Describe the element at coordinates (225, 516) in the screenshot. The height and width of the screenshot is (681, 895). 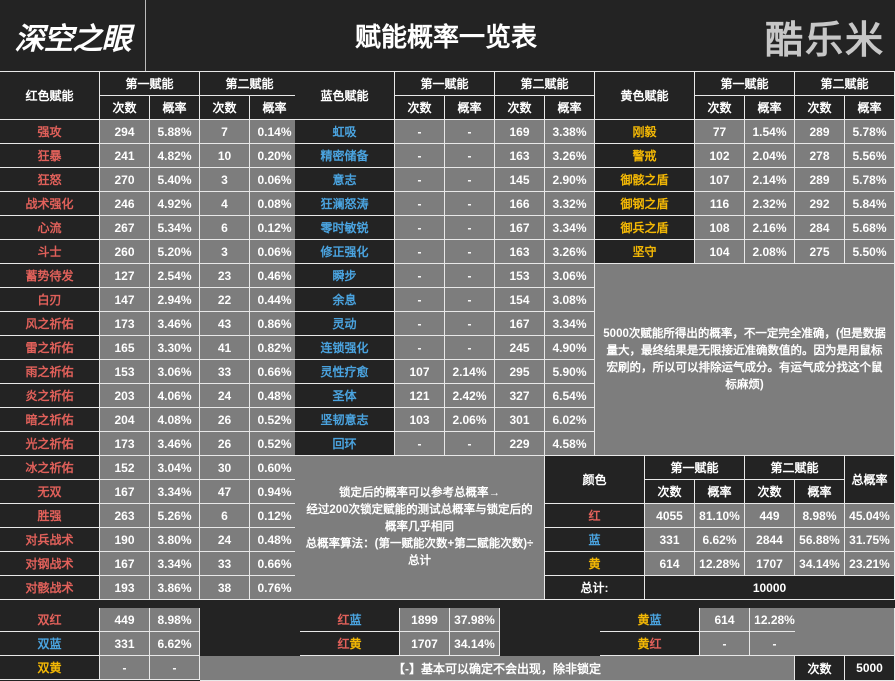
I see `count-cell: 6` at that location.